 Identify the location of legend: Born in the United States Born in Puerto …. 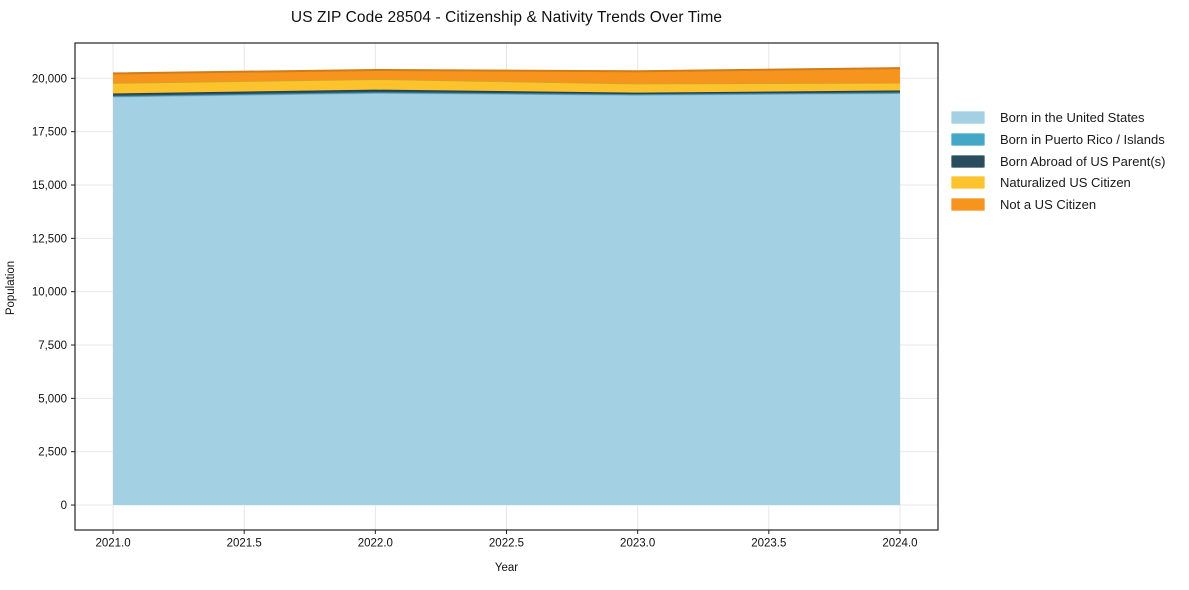
(1058, 161).